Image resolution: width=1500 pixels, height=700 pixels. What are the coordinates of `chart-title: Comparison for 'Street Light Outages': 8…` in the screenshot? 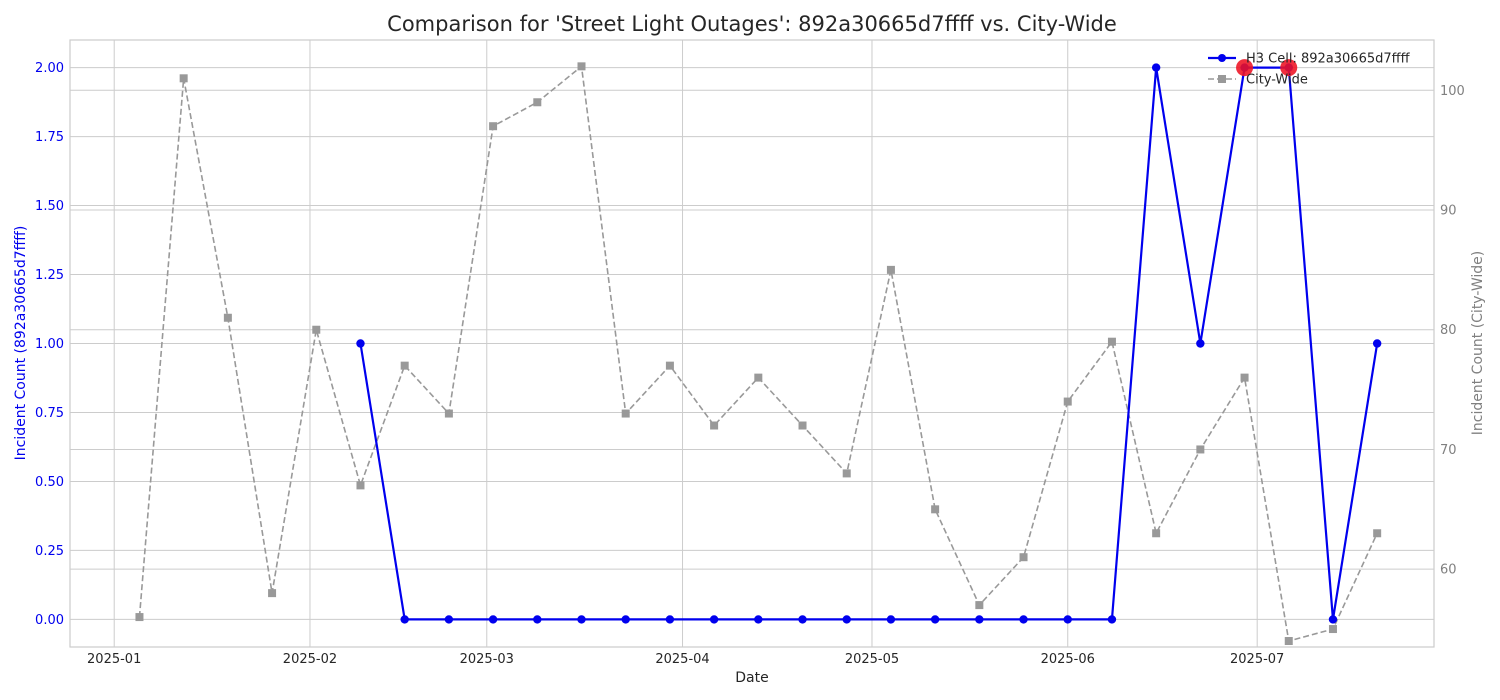 It's located at (752, 24).